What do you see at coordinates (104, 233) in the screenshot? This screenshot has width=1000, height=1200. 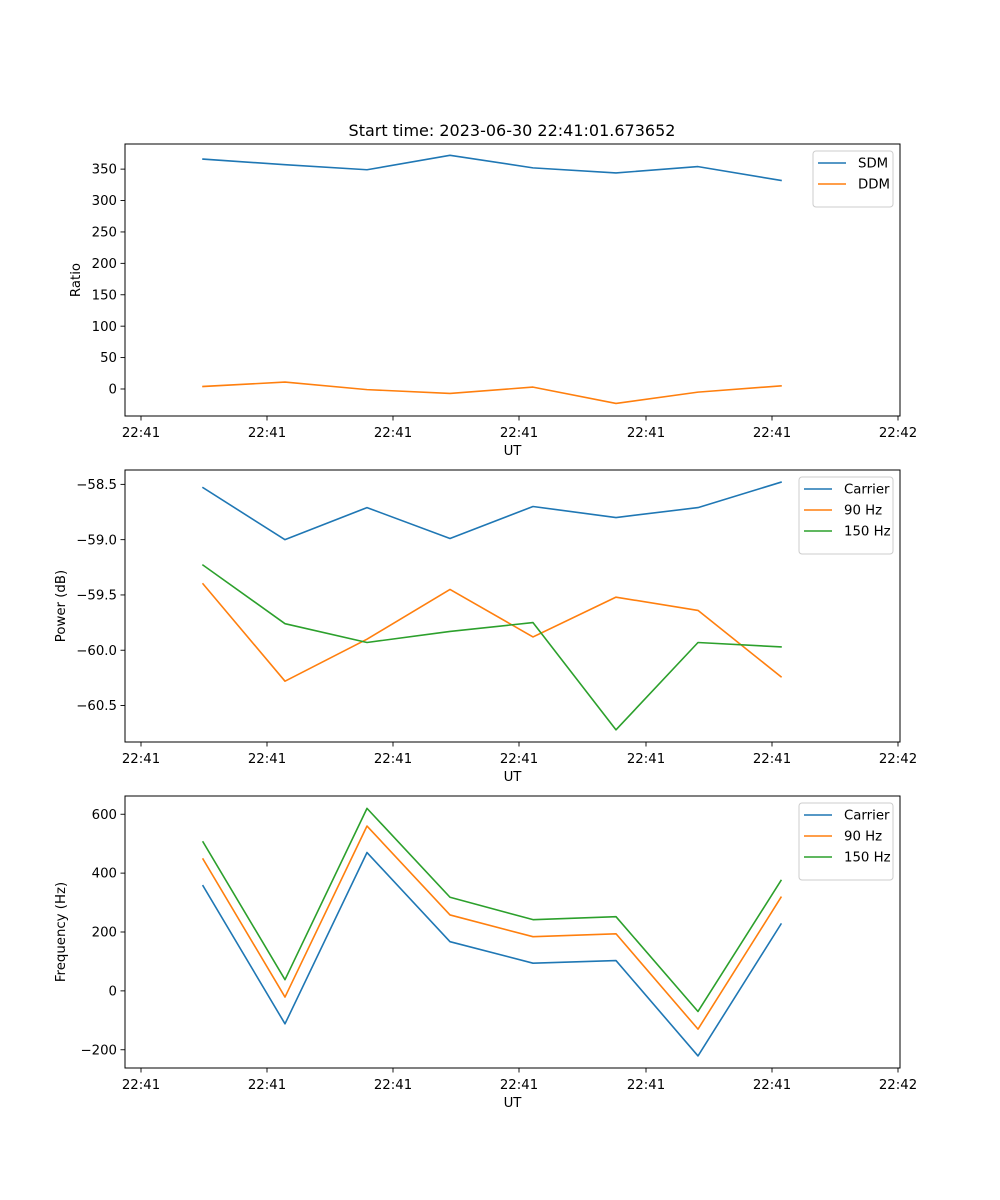 I see `y-tick-label: 250` at bounding box center [104, 233].